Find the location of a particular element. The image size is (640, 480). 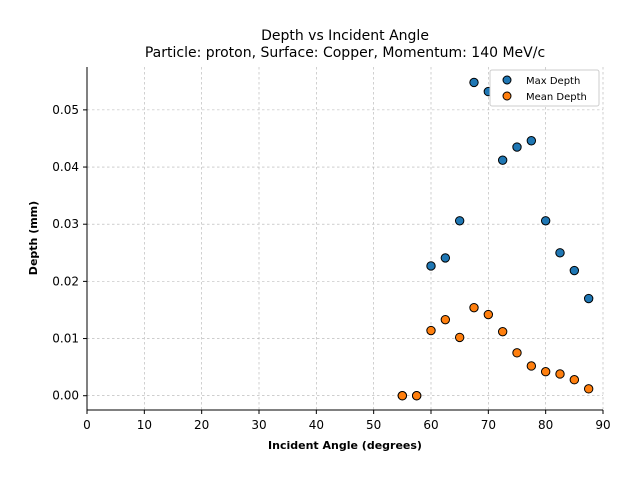

x-axis-label: Incident Angle (degrees) is located at coordinates (345, 445).